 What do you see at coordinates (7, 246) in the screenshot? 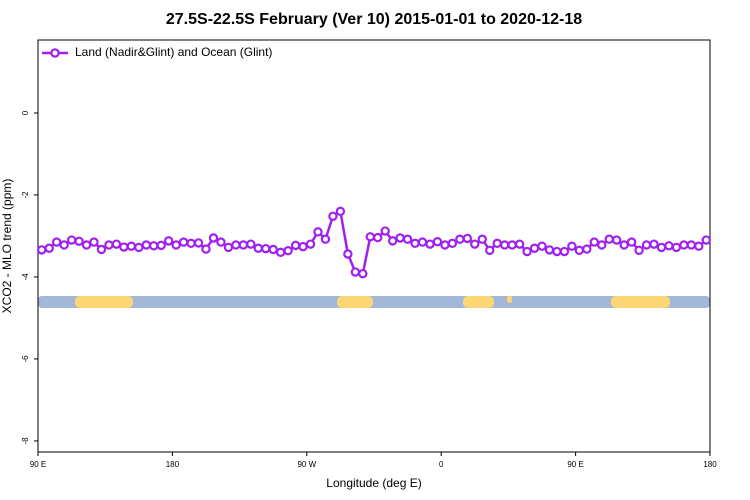
I see `y-axis-label: XCO2 - MLO trend (ppm)` at bounding box center [7, 246].